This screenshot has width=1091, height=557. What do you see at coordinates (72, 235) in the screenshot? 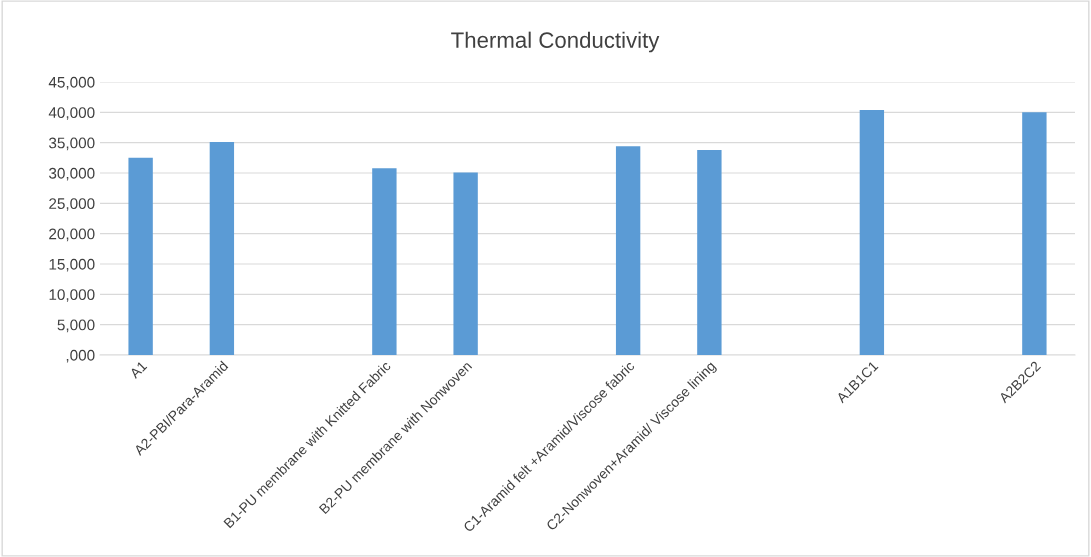
I see `y-tick-label: 20,000` at bounding box center [72, 235].